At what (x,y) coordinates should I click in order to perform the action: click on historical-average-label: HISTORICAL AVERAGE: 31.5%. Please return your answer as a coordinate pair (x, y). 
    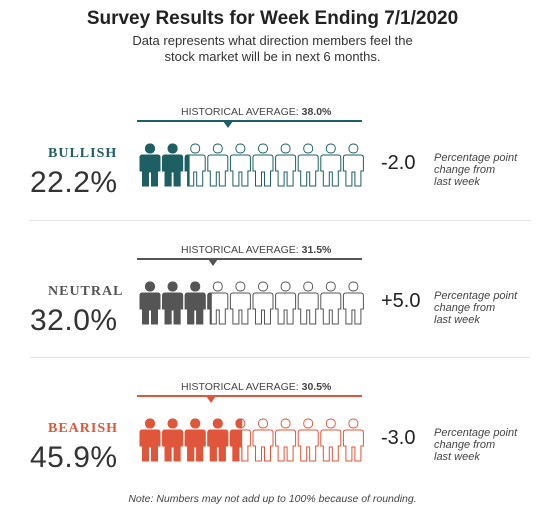
    Looking at the image, I should click on (256, 250).